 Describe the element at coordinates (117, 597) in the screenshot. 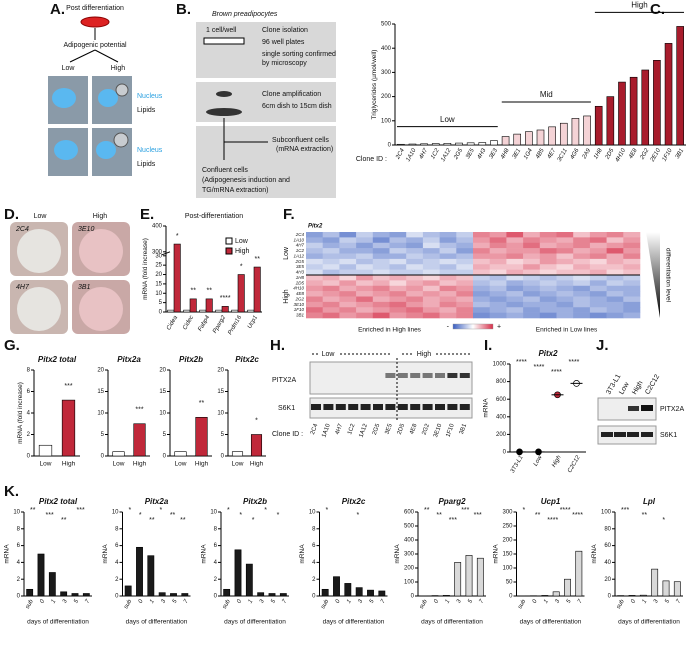

I see `y-tick-label: 0` at that location.